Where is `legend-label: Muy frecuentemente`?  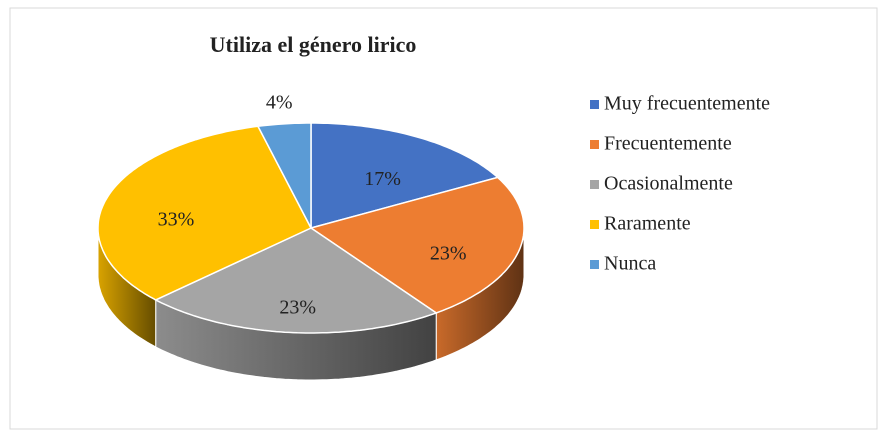 legend-label: Muy frecuentemente is located at coordinates (687, 104).